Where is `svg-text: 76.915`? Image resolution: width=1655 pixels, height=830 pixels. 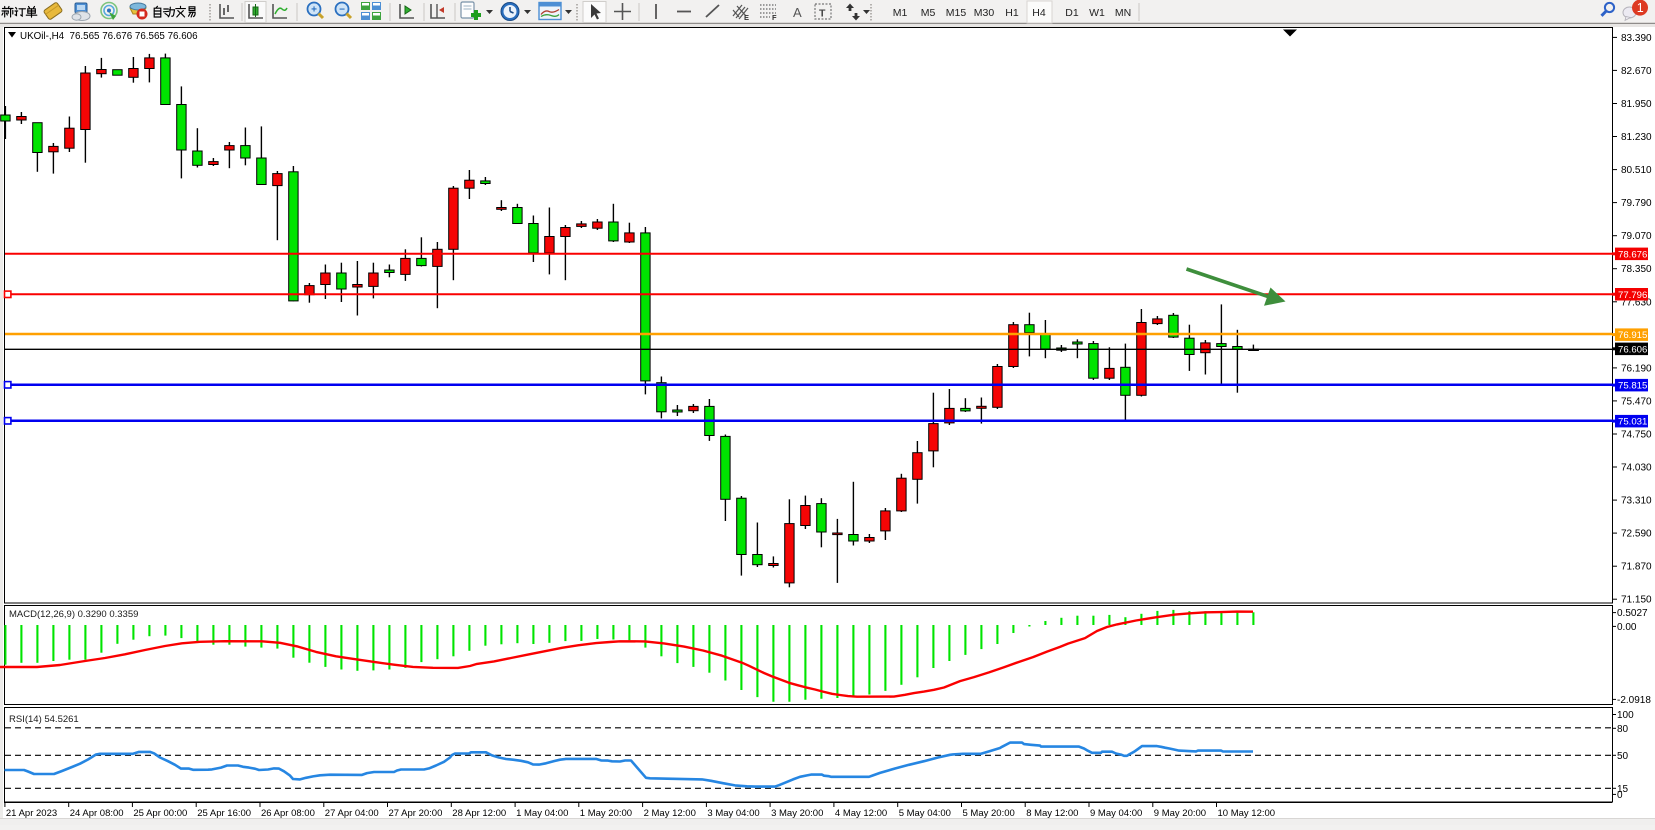
svg-text: 76.915 is located at coordinates (1632, 335).